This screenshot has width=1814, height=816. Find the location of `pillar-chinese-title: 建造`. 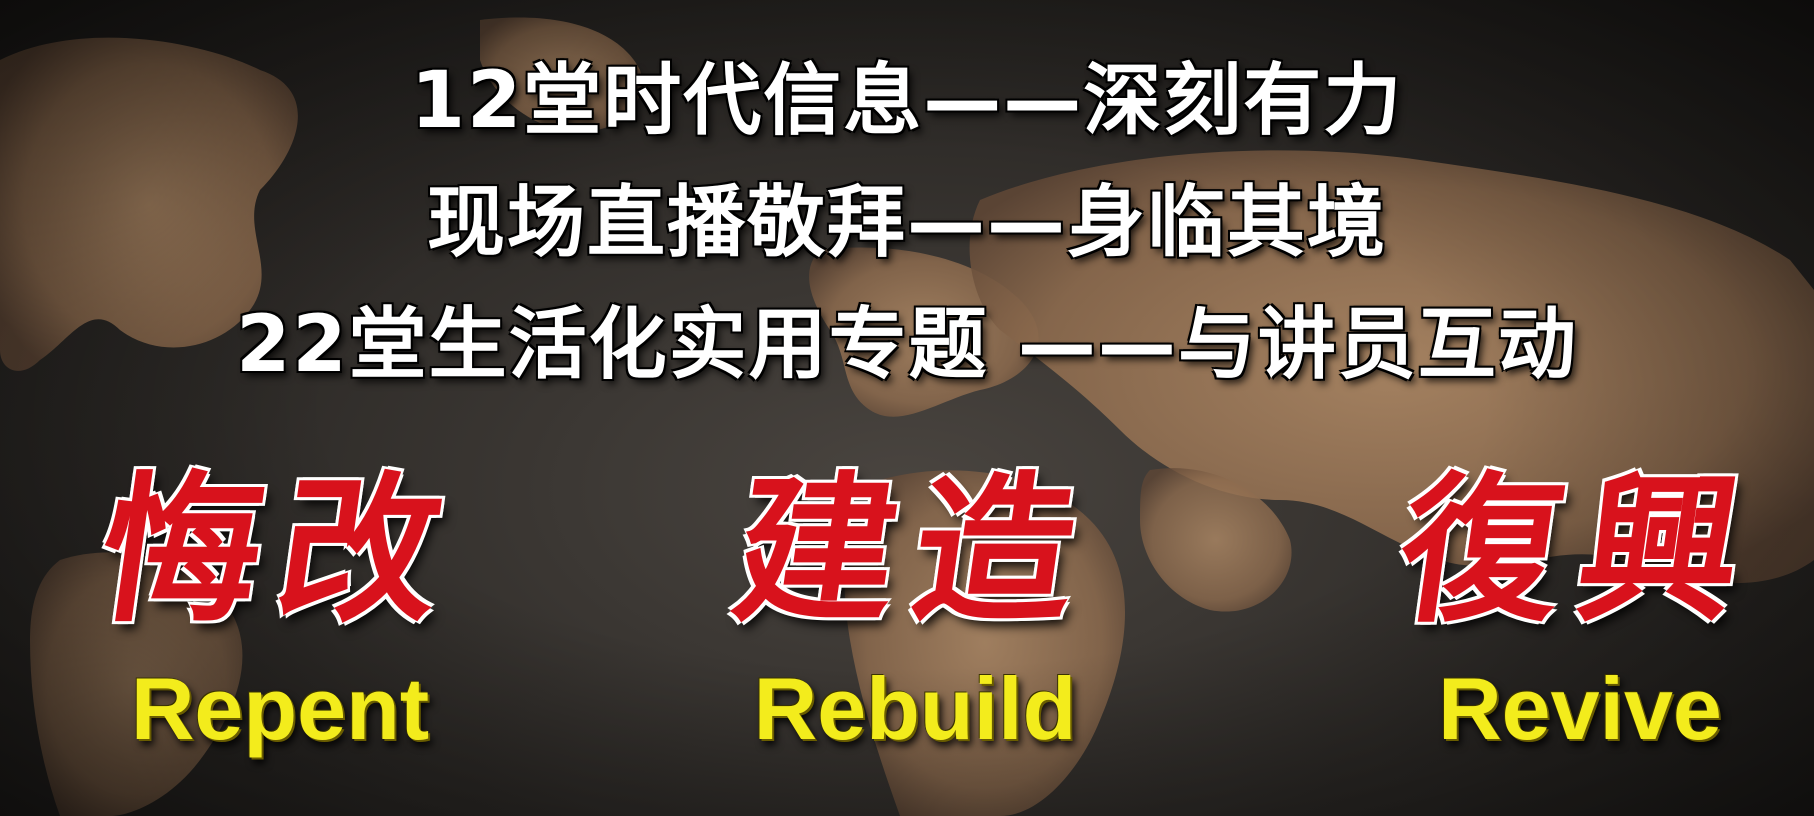

pillar-chinese-title: 建造 is located at coordinates (915, 550).